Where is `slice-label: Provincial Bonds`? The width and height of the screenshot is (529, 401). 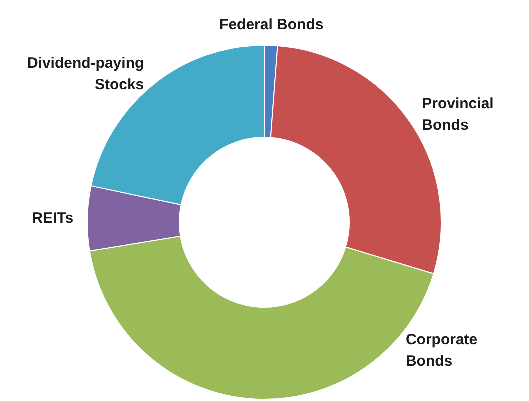 slice-label: Provincial Bonds is located at coordinates (458, 115).